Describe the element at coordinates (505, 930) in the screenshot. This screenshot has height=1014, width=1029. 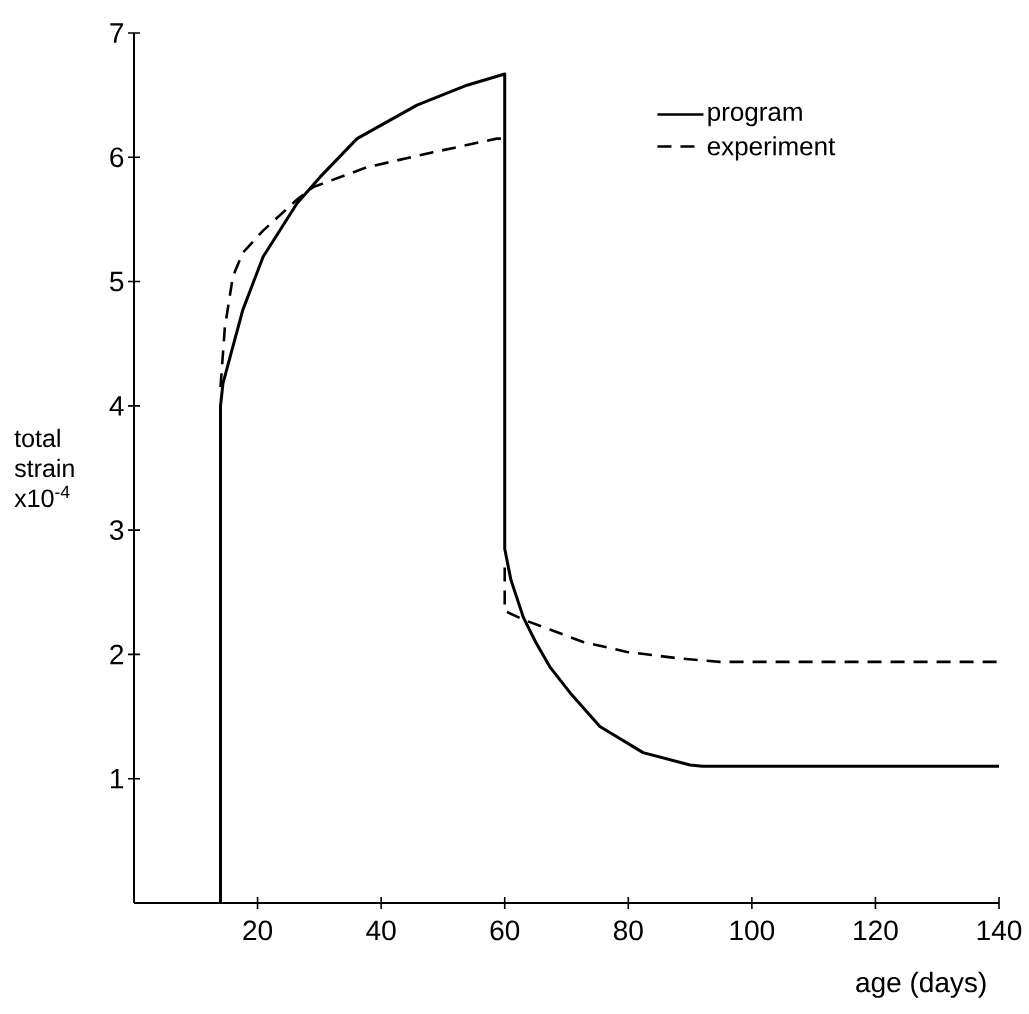
I see `x-tick-label: 60` at that location.